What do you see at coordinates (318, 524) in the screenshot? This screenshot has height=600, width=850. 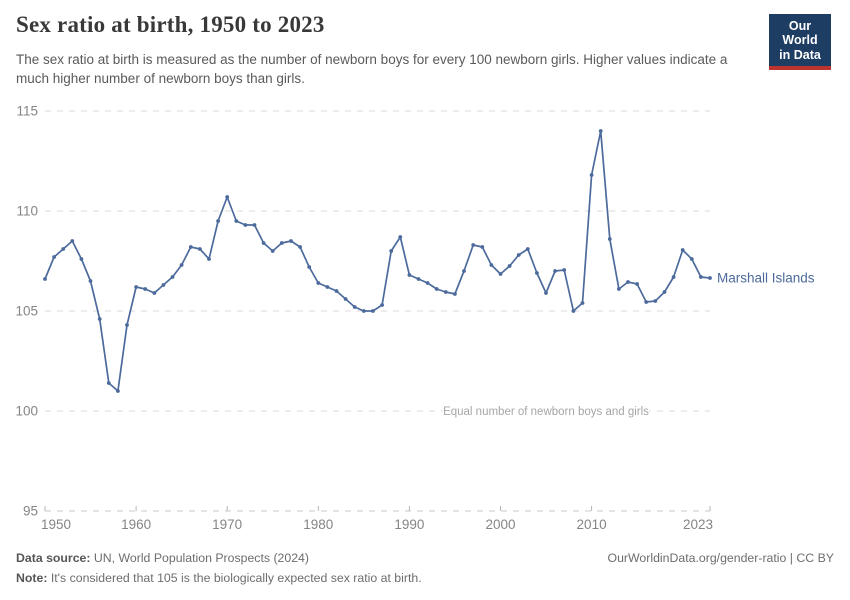 I see `x-axis-tick-label: 1980` at bounding box center [318, 524].